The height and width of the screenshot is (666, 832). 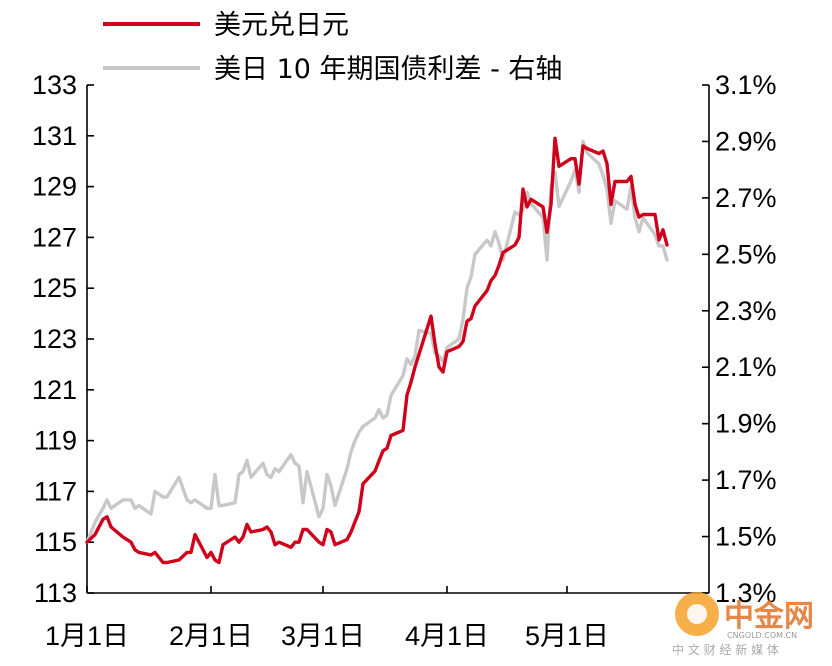 I want to click on watermark-domain: CNGOLD.COM.CN, so click(x=762, y=635).